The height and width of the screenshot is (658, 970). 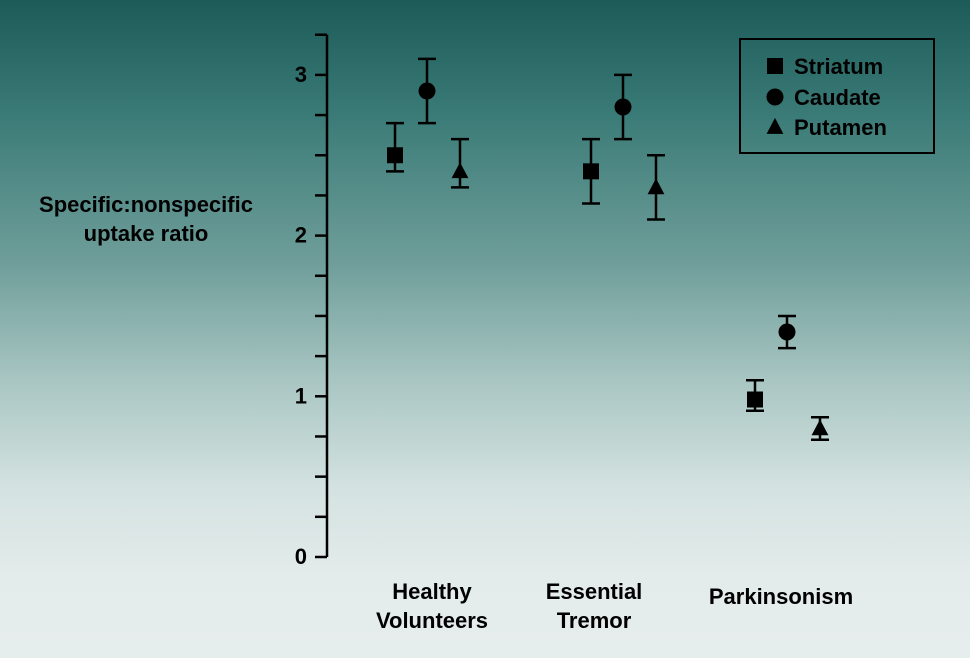 What do you see at coordinates (301, 74) in the screenshot?
I see `y-tick-label: 3` at bounding box center [301, 74].